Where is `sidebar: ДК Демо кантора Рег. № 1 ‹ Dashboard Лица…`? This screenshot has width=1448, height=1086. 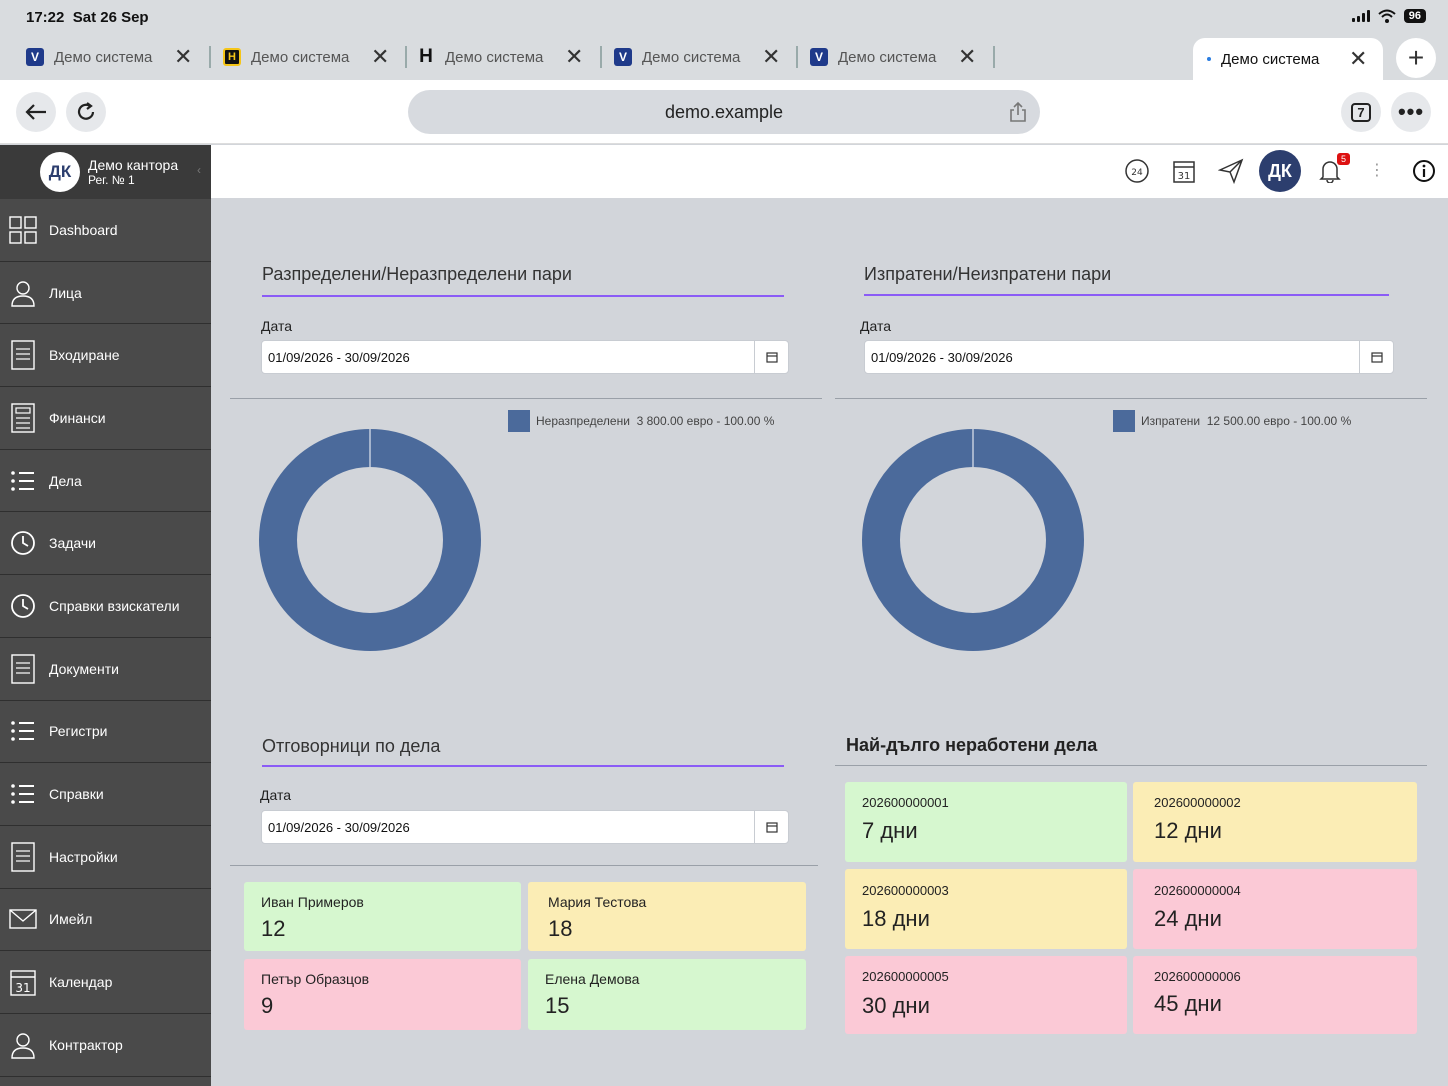 sidebar: ДК Демо кантора Рег. № 1 ‹ Dashboard Лица… is located at coordinates (105, 615).